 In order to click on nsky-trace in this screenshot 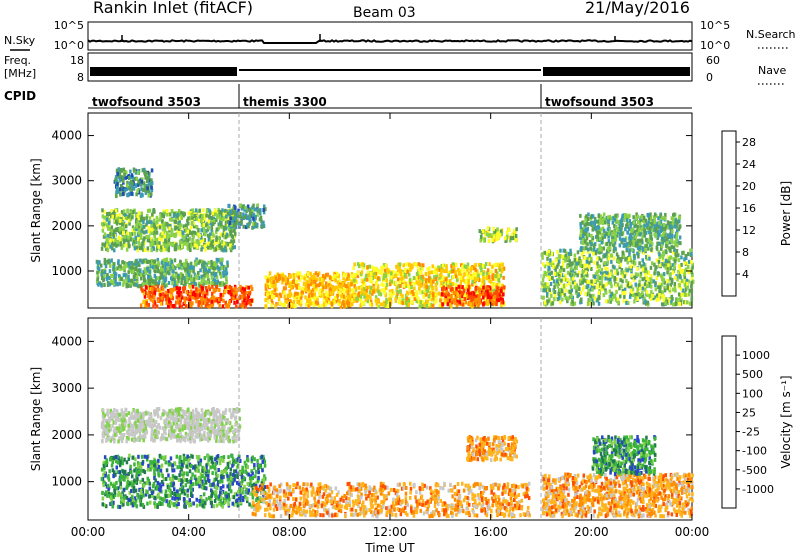, I will do `click(390, 41)`.